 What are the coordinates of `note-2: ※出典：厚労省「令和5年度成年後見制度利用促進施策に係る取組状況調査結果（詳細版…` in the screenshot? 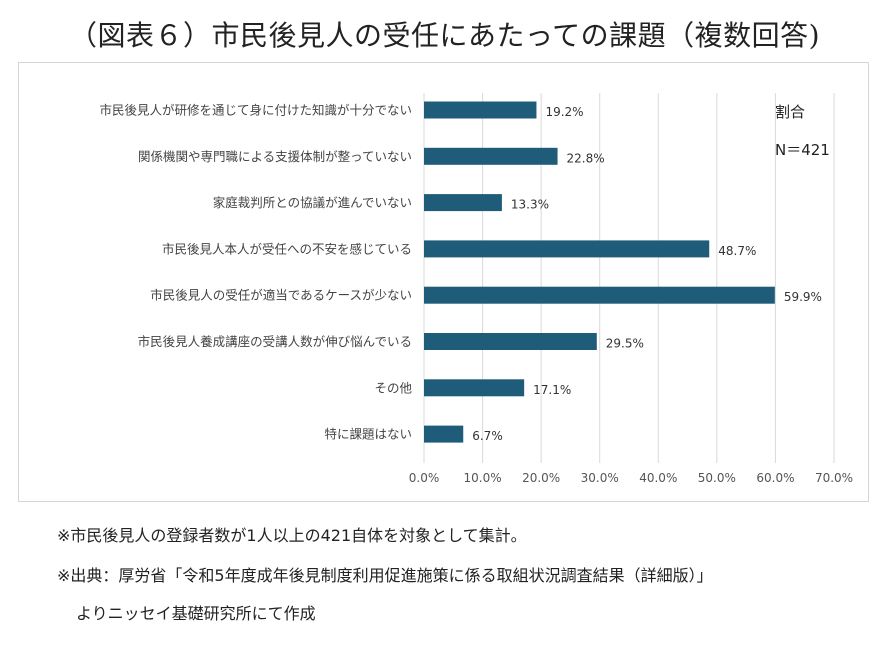 It's located at (385, 575).